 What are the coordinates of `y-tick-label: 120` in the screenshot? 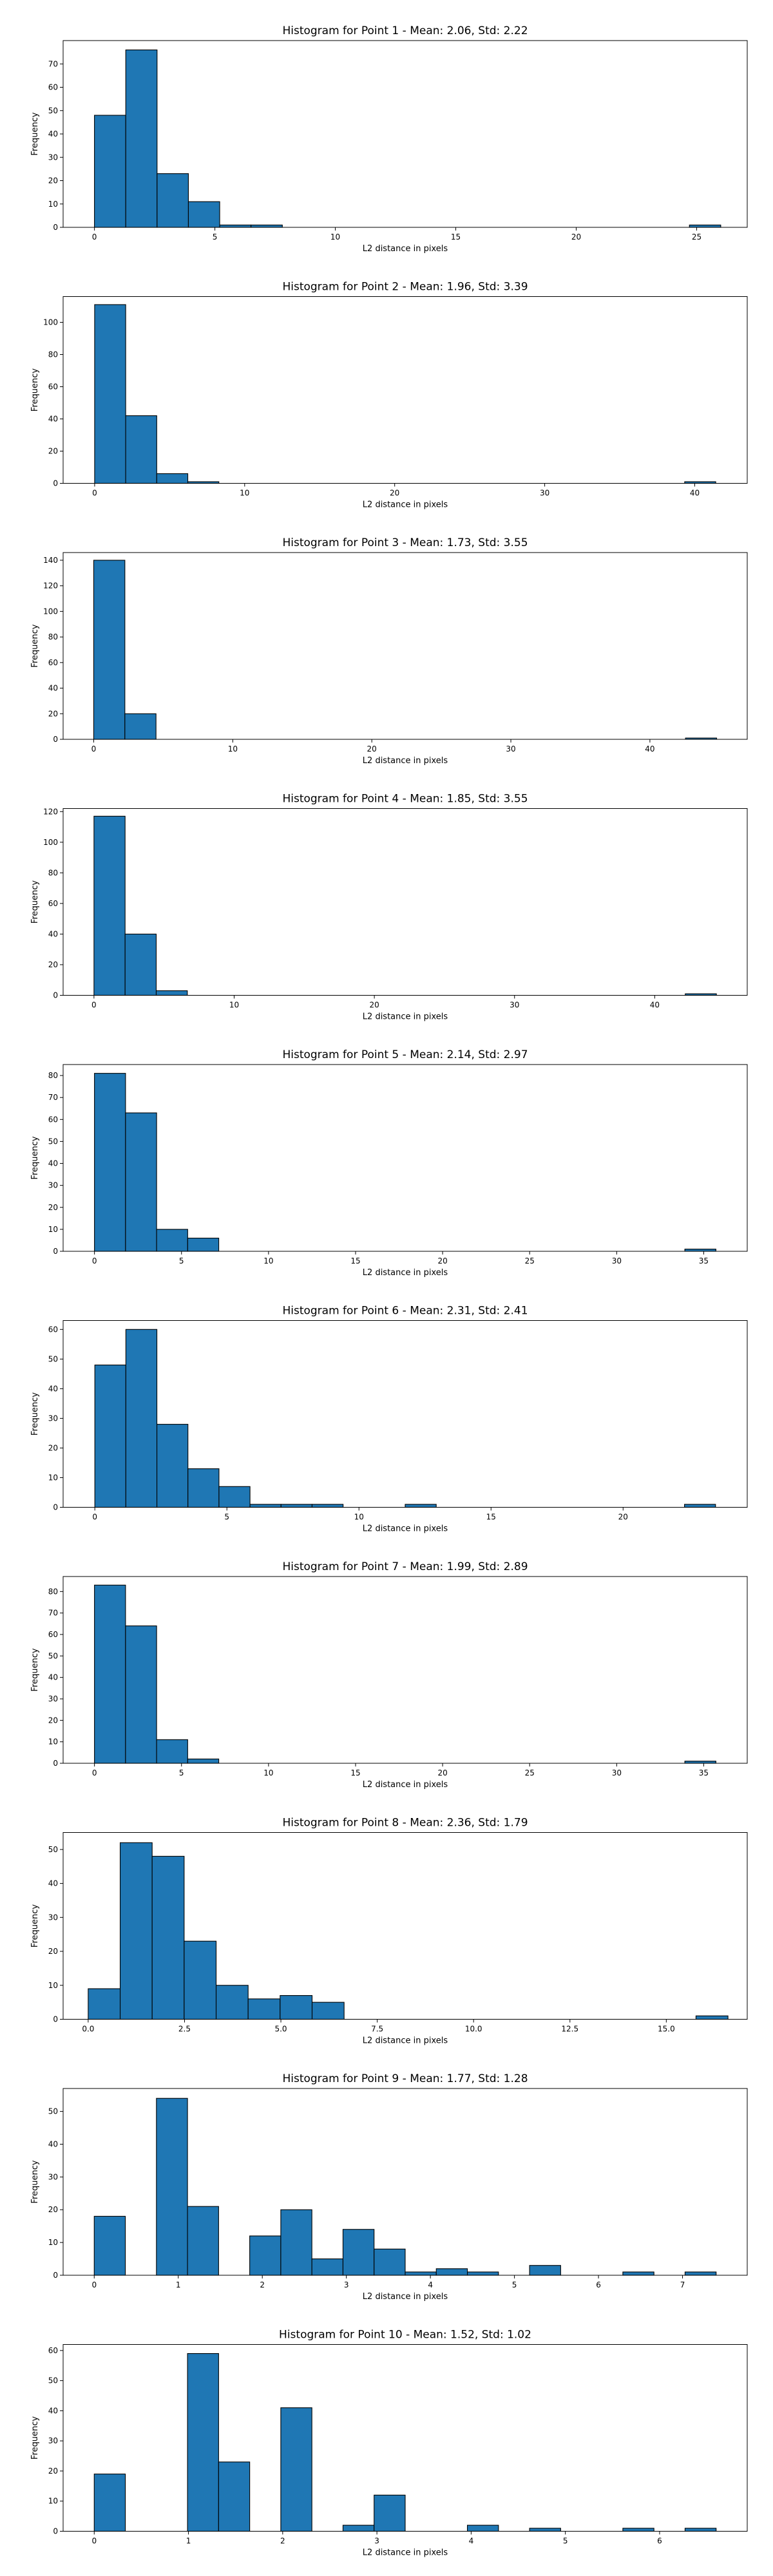 It's located at (50, 587).